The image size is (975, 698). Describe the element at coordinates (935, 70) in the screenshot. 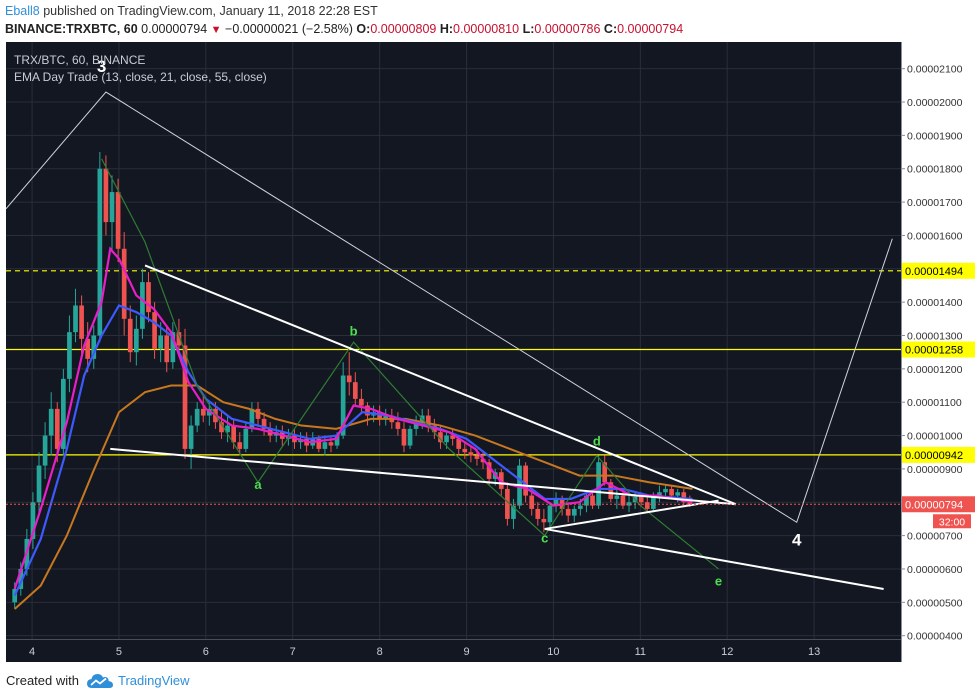

I see `y-tick-label: 0.00002100` at that location.